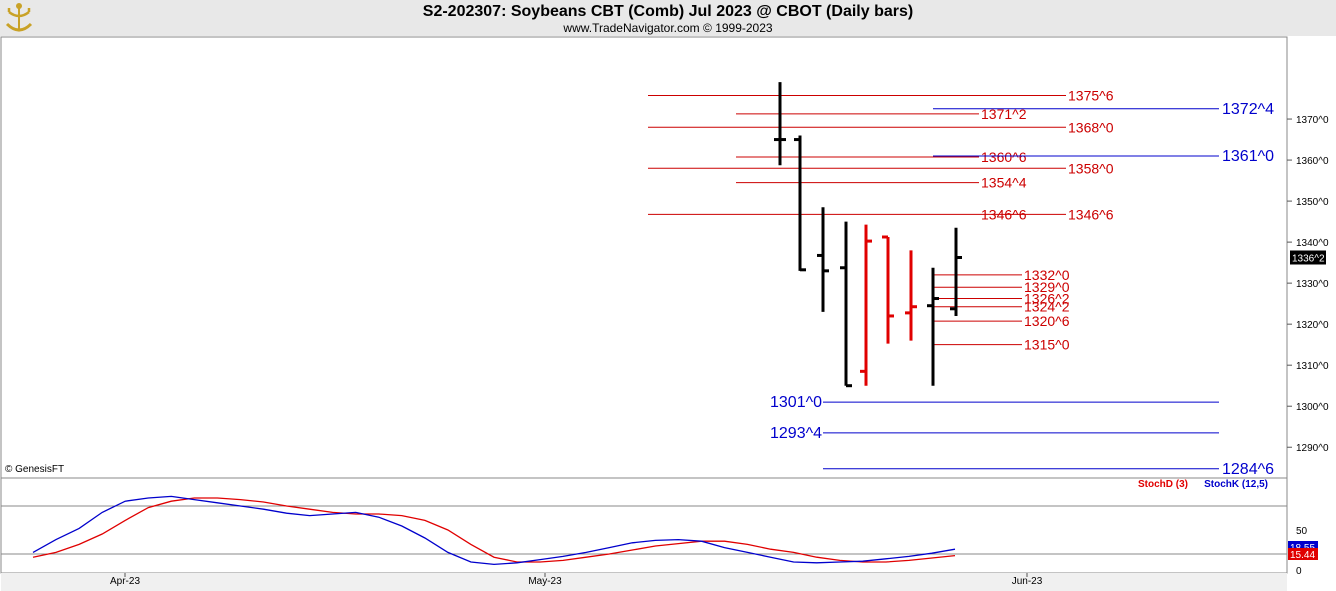 The height and width of the screenshot is (591, 1336). I want to click on level-label: 1358^0, so click(1091, 168).